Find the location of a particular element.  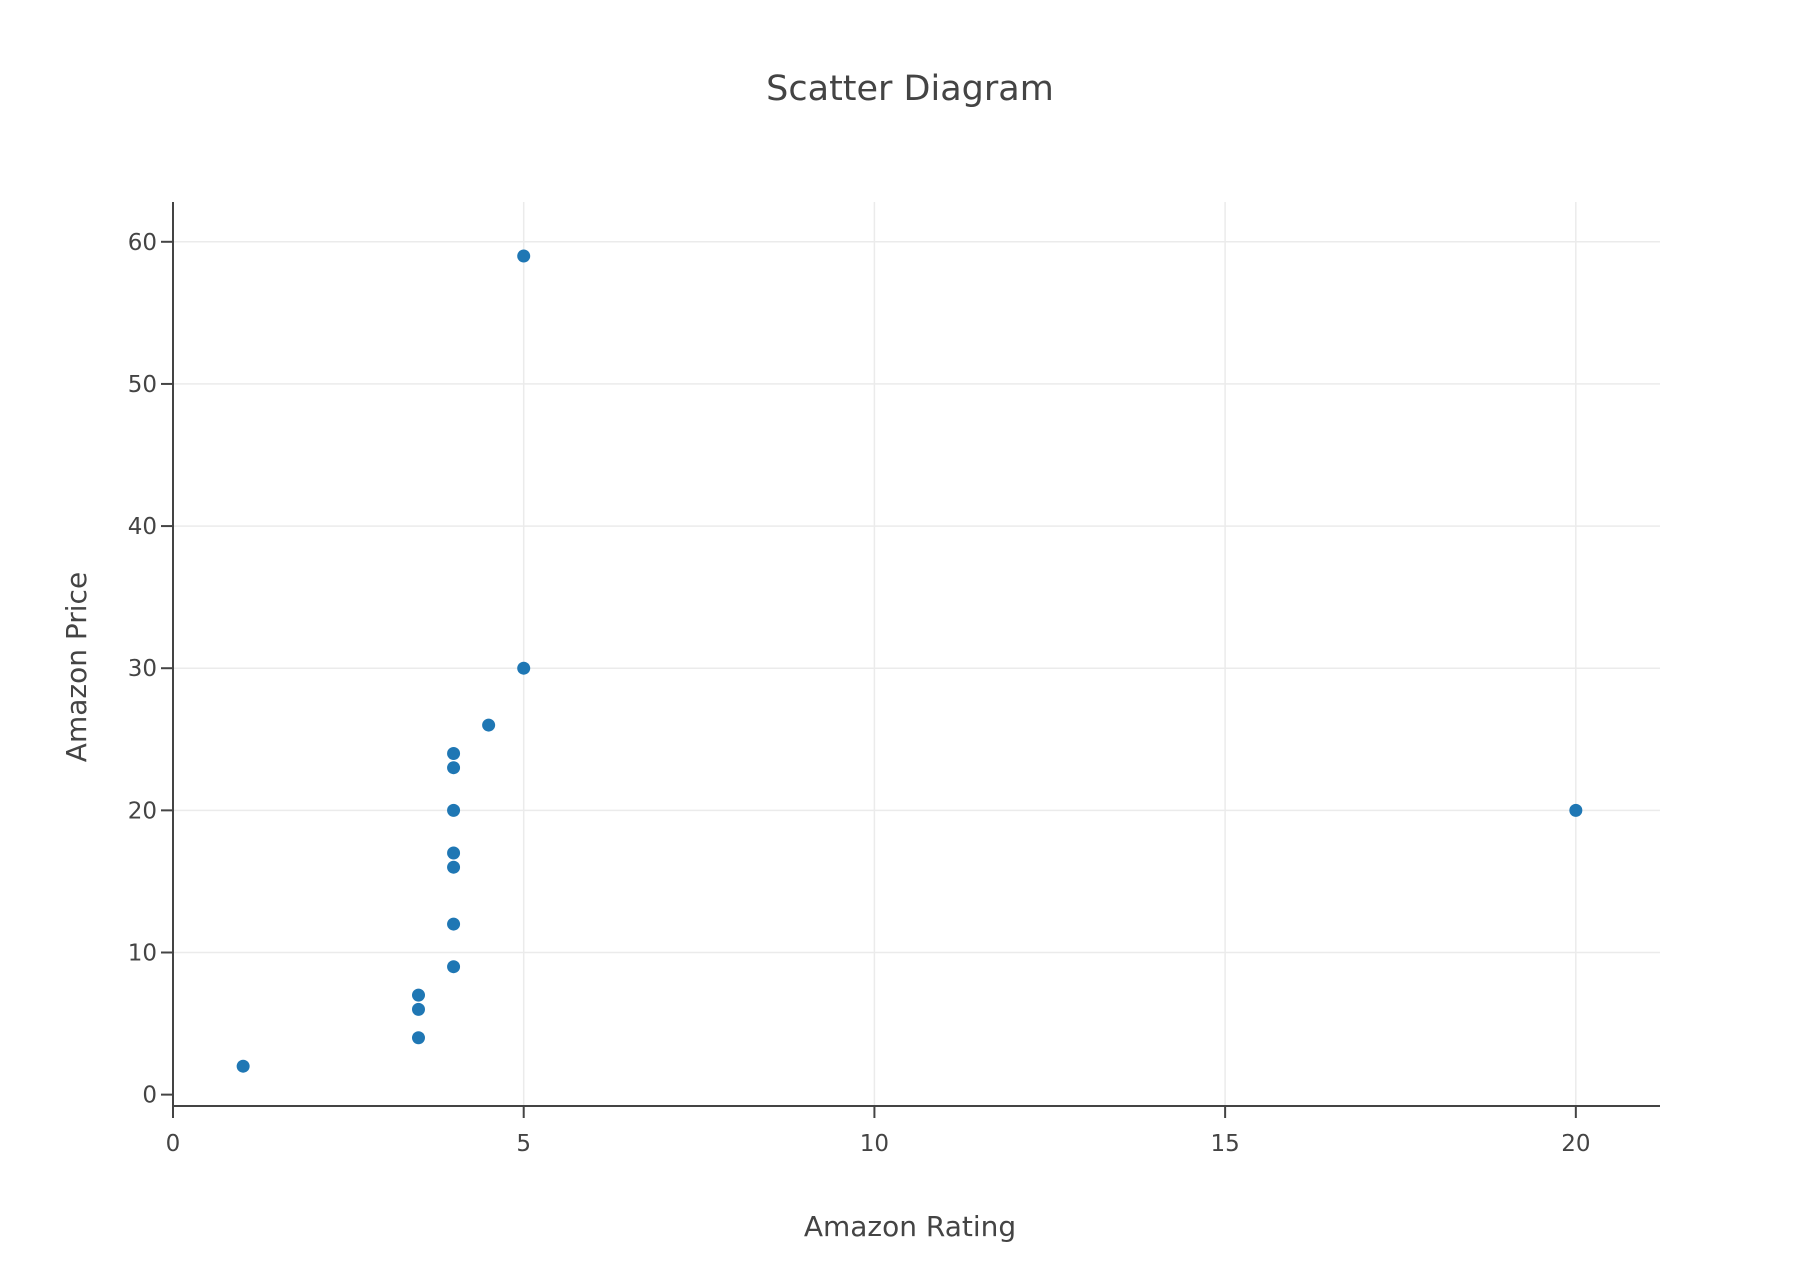

y-tick-label: 60 is located at coordinates (142, 243).